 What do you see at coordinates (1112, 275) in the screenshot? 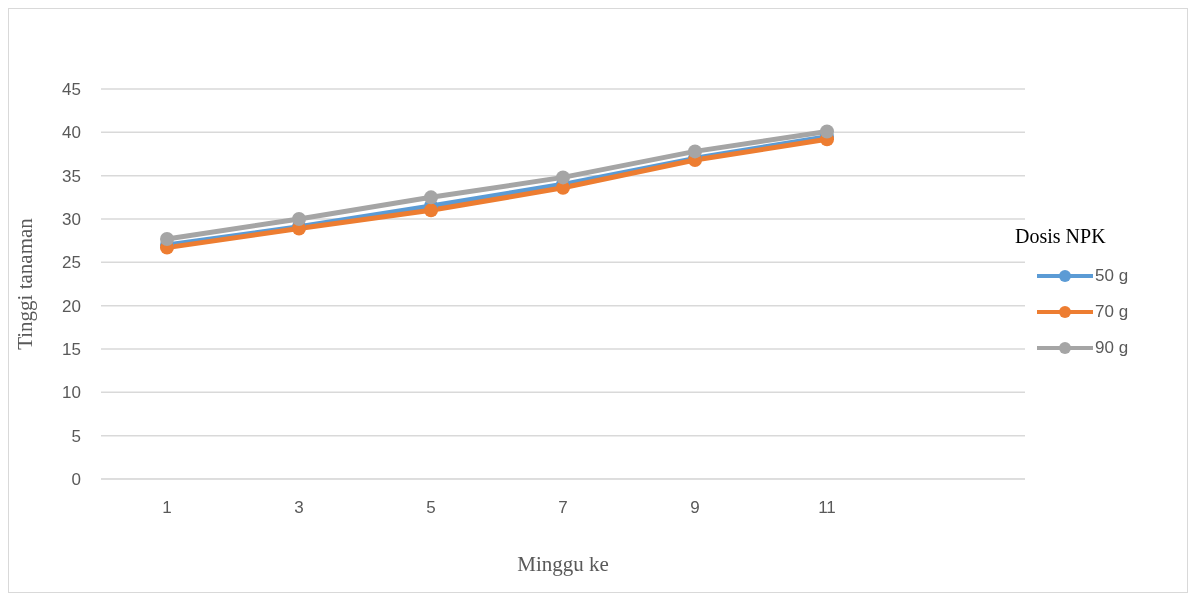
I see `legend-label: 50 g` at bounding box center [1112, 275].